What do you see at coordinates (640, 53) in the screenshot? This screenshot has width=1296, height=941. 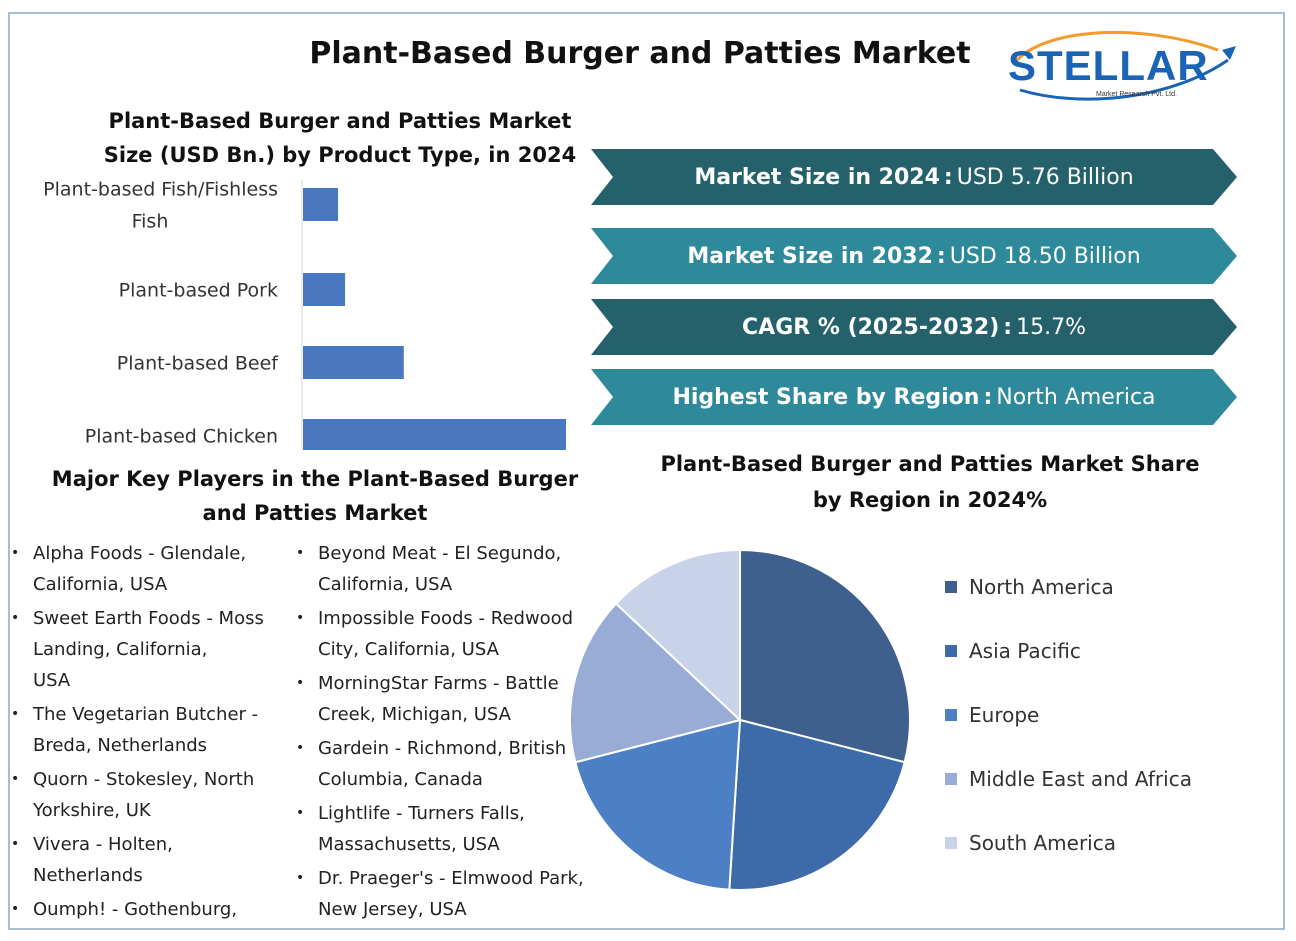 I see `page-title: Plant-Based Burger and Patties Market` at bounding box center [640, 53].